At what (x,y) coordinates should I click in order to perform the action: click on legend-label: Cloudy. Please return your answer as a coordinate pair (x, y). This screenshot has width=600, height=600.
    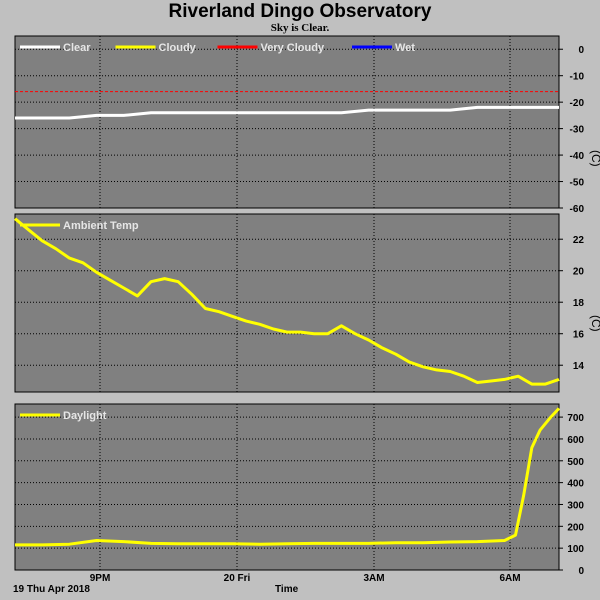
    Looking at the image, I should click on (178, 48).